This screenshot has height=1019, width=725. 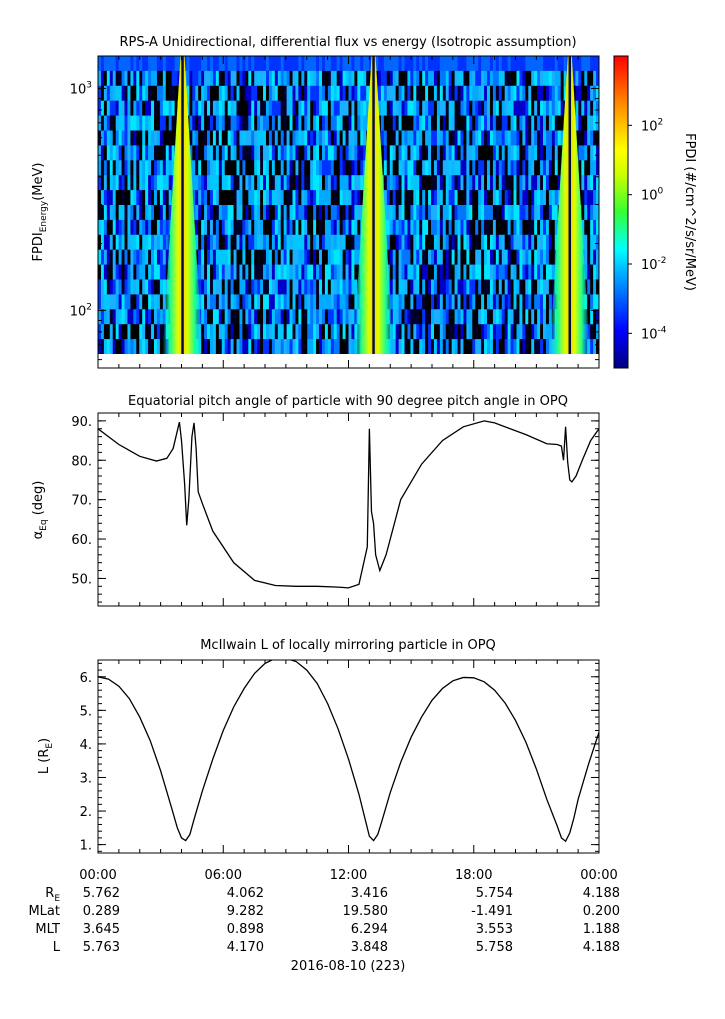 I want to click on ephemeris-value: 0.289, so click(x=101, y=911).